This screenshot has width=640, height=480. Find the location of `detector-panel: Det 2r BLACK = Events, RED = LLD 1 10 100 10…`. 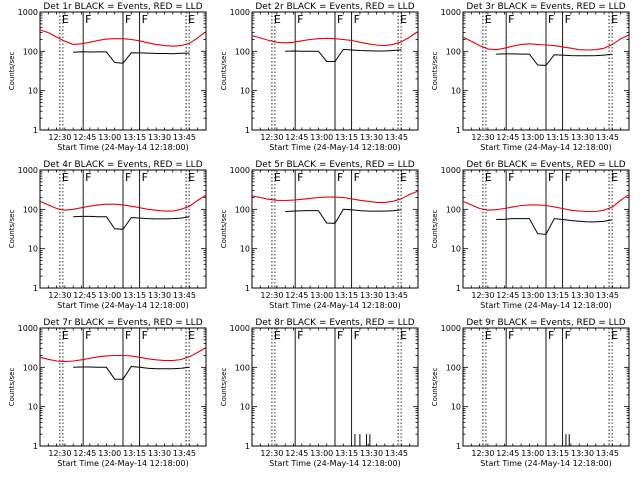

detector-panel: Det 2r BLACK = Events, RED = LLD 1 10 100 10… is located at coordinates (319, 77).